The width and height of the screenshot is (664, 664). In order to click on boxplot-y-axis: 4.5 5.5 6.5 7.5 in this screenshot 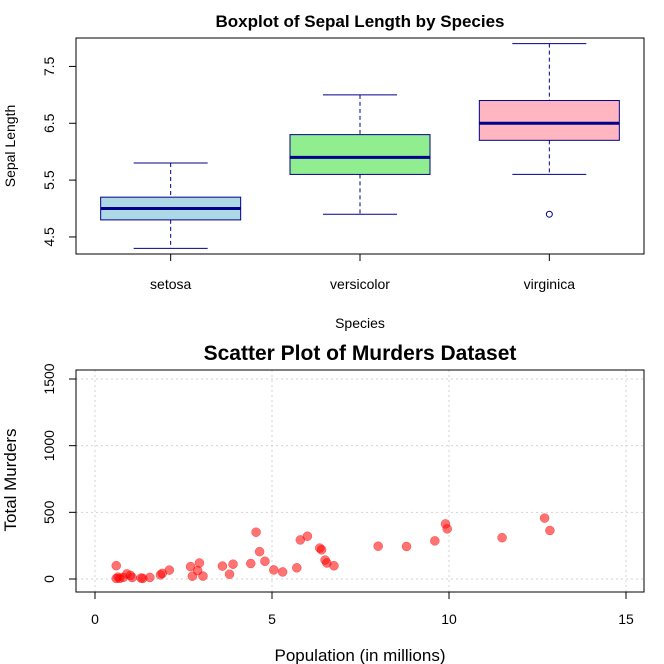, I will do `click(58, 151)`.